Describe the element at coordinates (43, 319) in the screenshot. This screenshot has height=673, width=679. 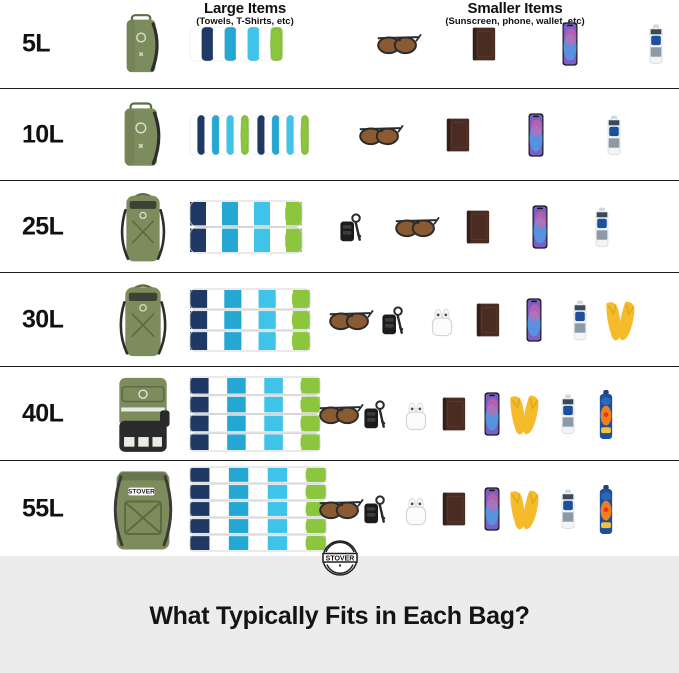
I see `size-label-30l: 30L` at that location.